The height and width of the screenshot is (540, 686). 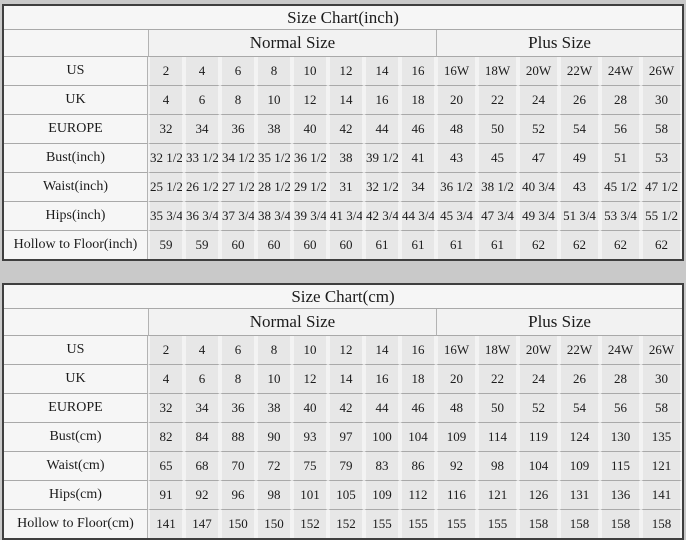 What do you see at coordinates (166, 71) in the screenshot?
I see `value-cell: 2` at bounding box center [166, 71].